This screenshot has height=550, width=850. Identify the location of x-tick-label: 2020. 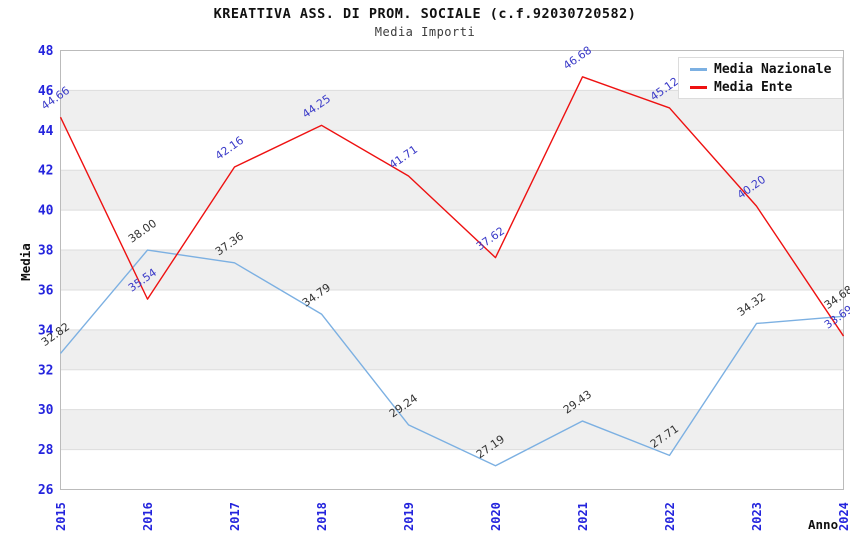
(496, 516).